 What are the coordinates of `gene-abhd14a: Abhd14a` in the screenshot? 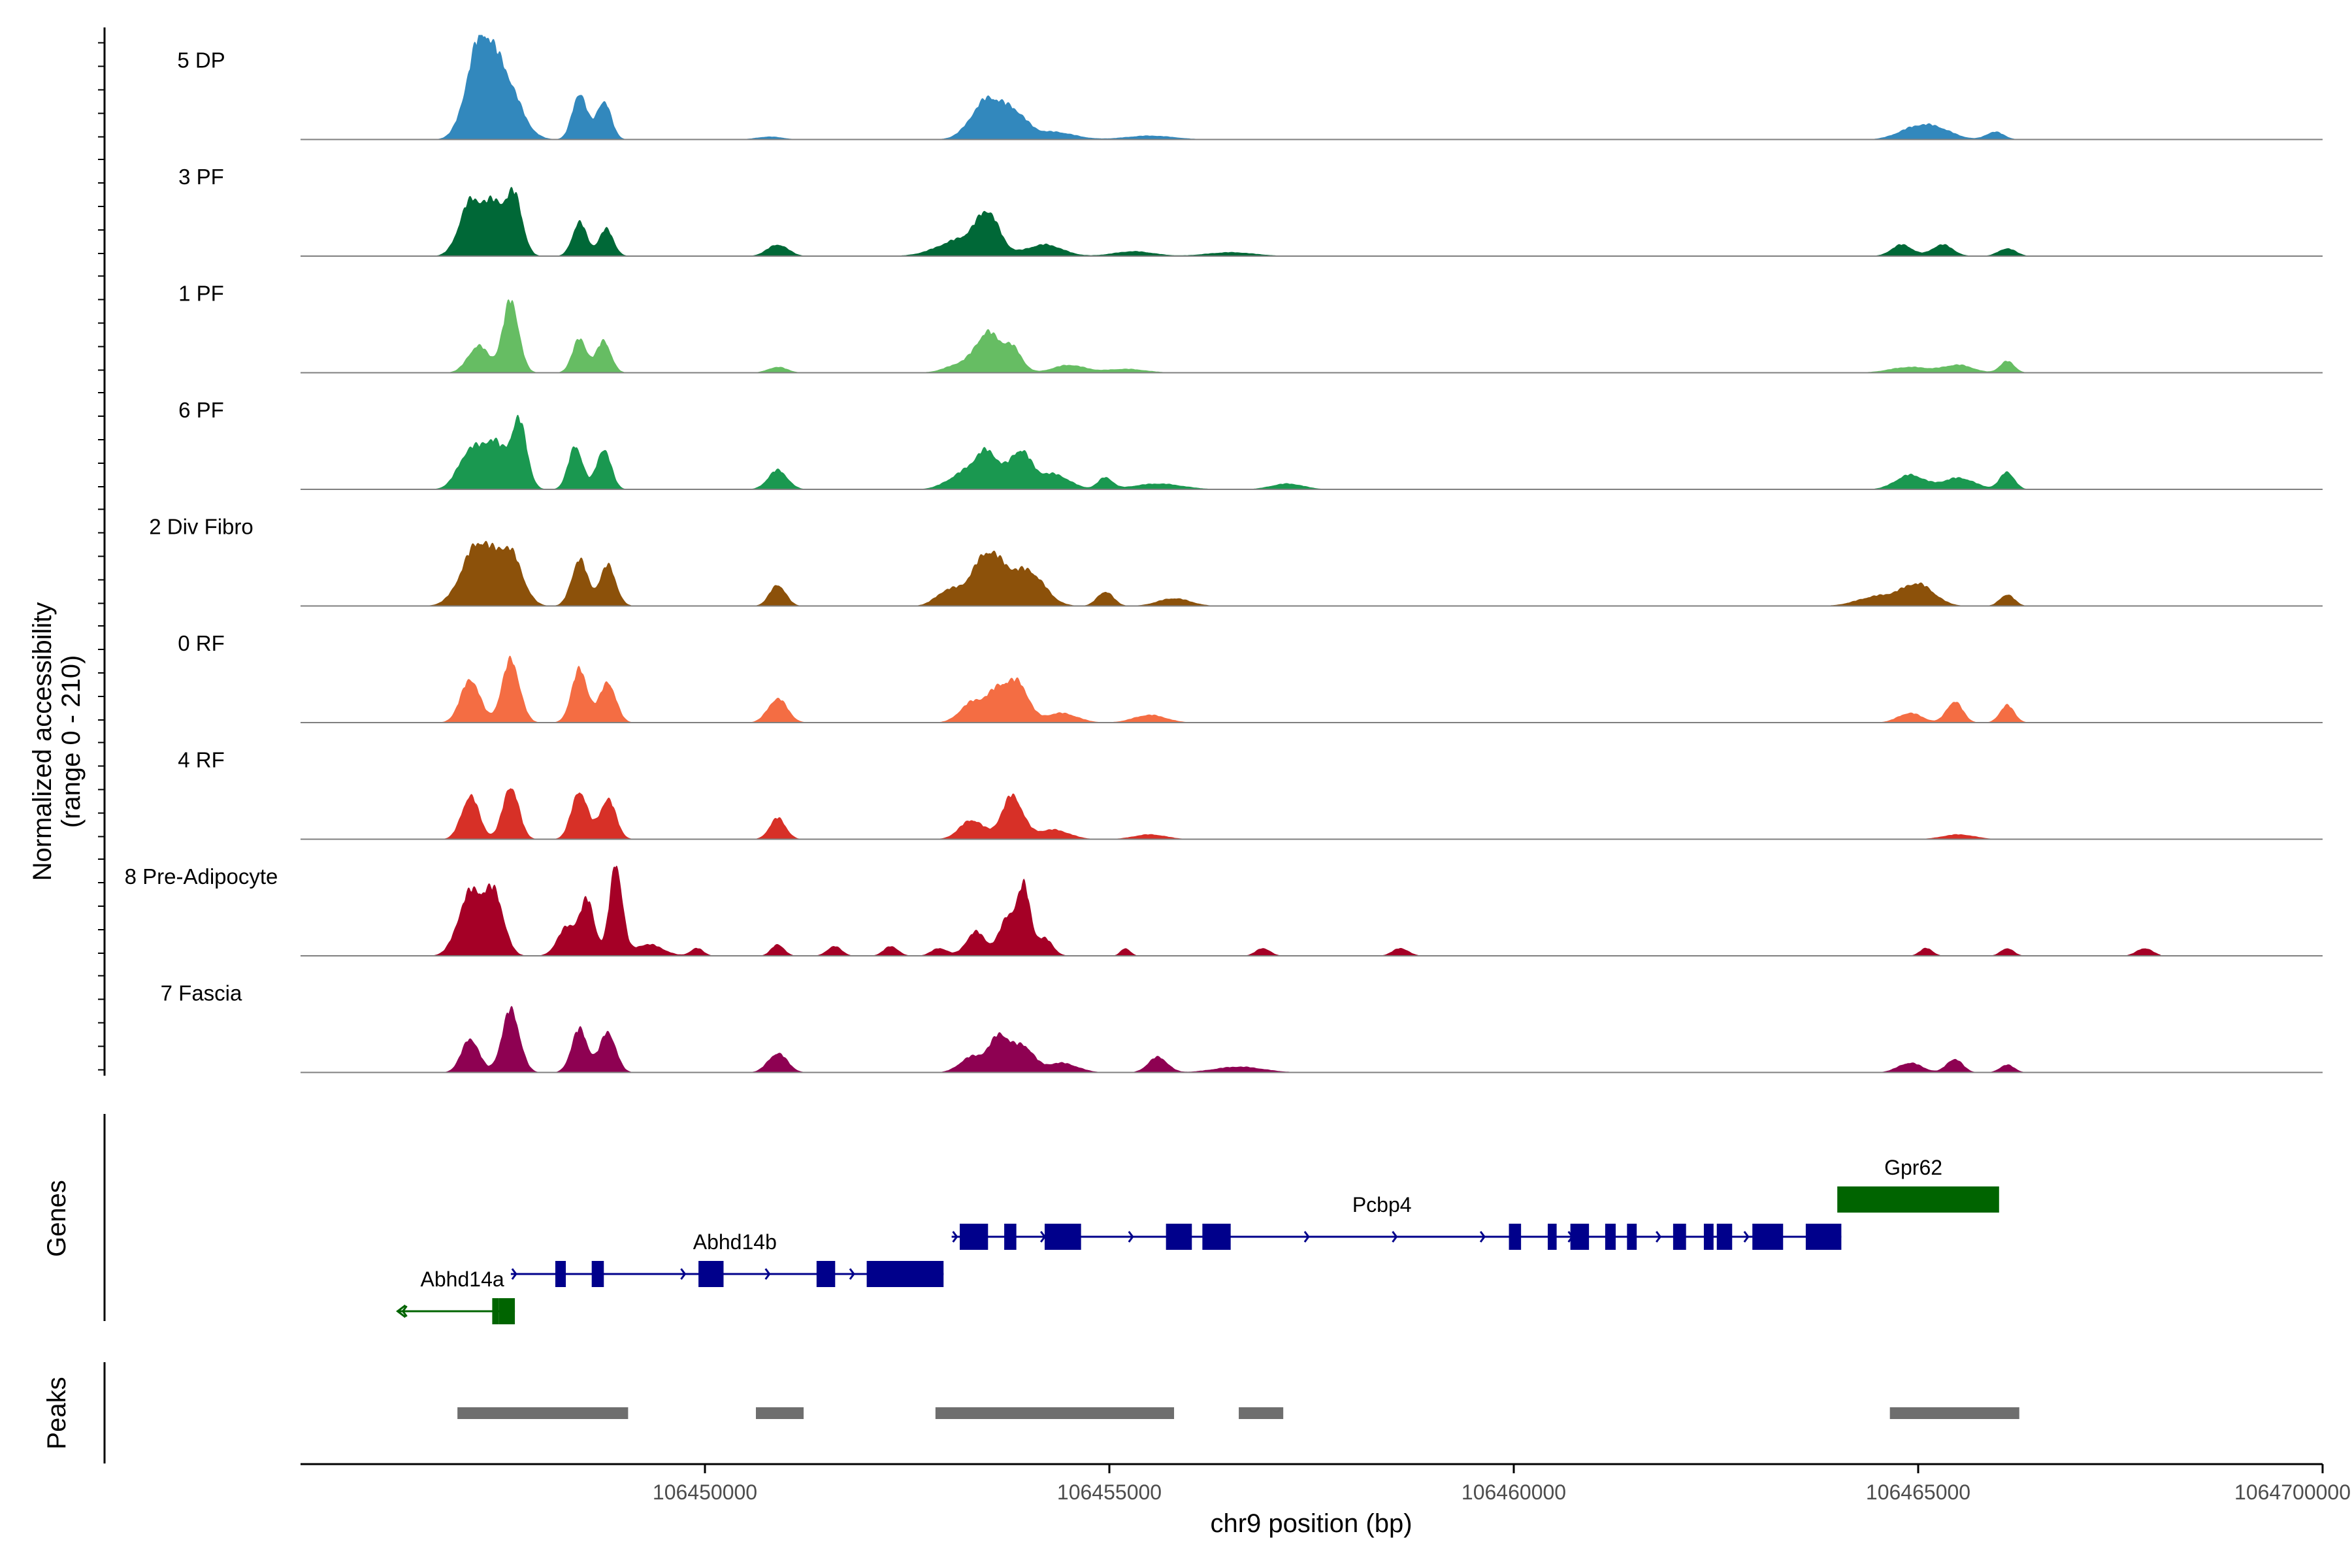 It's located at (455, 1295).